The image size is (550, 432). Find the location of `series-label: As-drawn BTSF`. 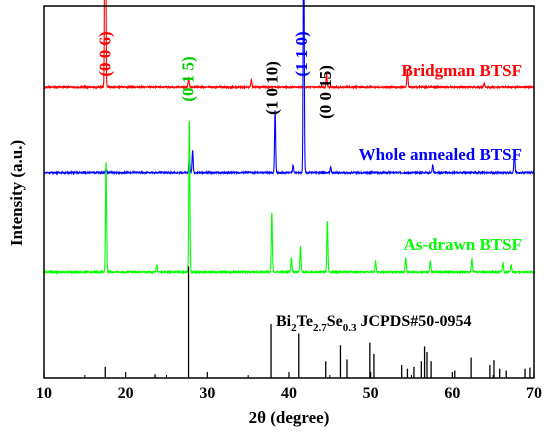

series-label: As-drawn BTSF is located at coordinates (462, 244).